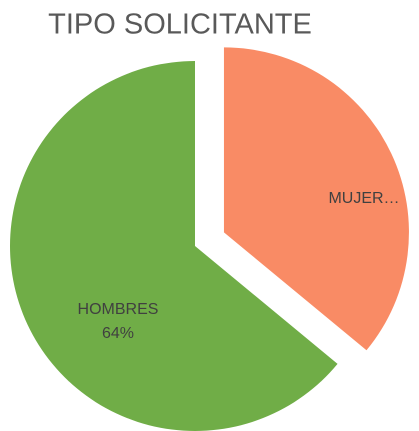 The image size is (419, 431). I want to click on chart-title: TIPO SOLICITANTE, so click(180, 25).